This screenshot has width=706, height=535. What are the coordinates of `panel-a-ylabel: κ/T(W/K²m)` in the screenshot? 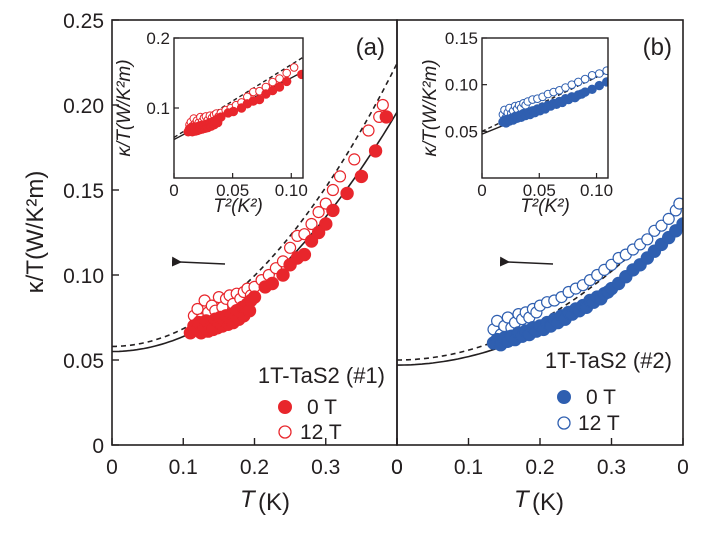 It's located at (35, 232).